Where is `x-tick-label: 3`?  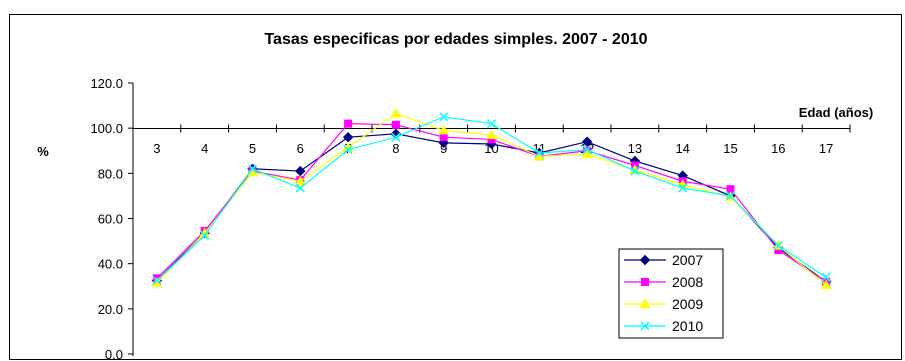
x-tick-label: 3 is located at coordinates (156, 148).